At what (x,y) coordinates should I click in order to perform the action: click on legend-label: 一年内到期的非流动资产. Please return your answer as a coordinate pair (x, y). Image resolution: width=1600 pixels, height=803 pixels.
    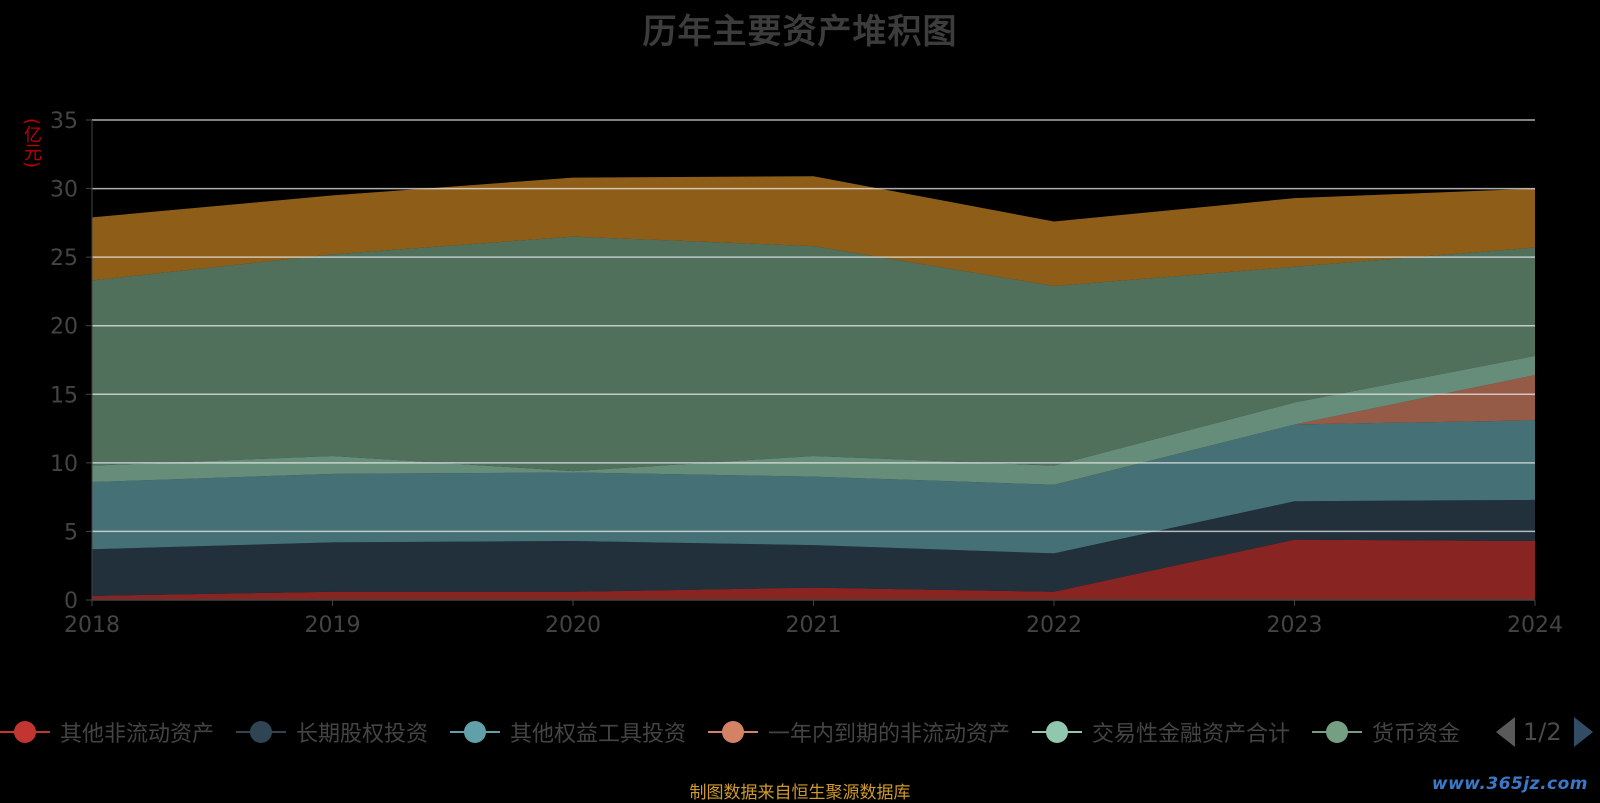
    Looking at the image, I should click on (889, 734).